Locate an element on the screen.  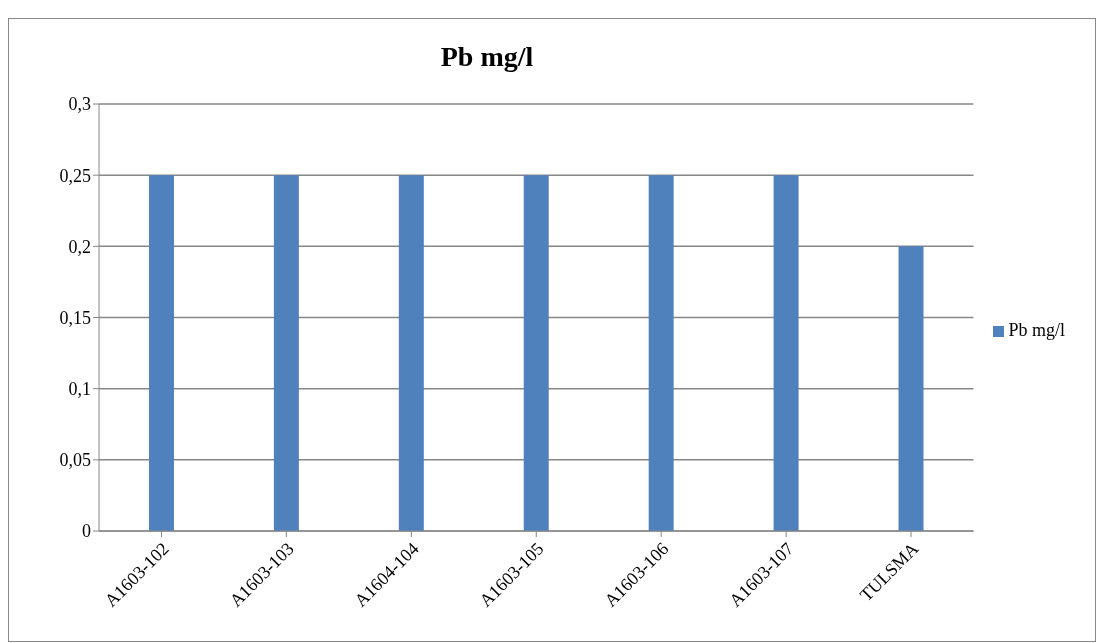
y-tick-label: 0,2 is located at coordinates (79, 246).